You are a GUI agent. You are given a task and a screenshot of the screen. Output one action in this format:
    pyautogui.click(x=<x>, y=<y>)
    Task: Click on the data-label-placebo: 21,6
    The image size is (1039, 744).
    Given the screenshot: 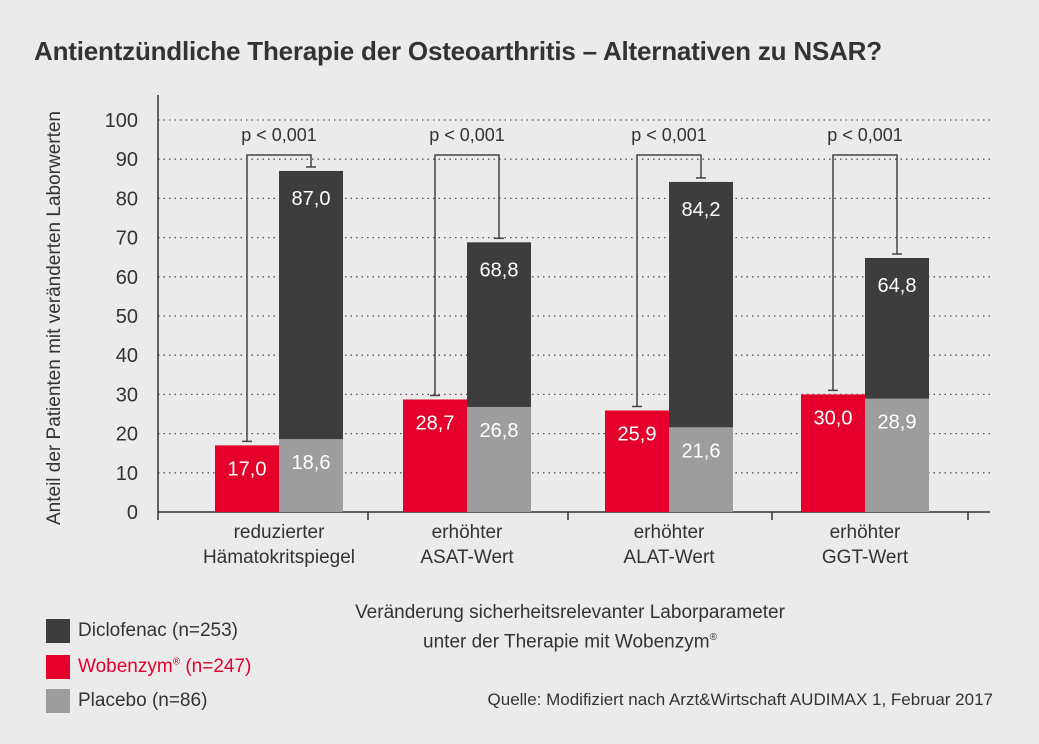 What is the action you would take?
    pyautogui.click(x=701, y=451)
    